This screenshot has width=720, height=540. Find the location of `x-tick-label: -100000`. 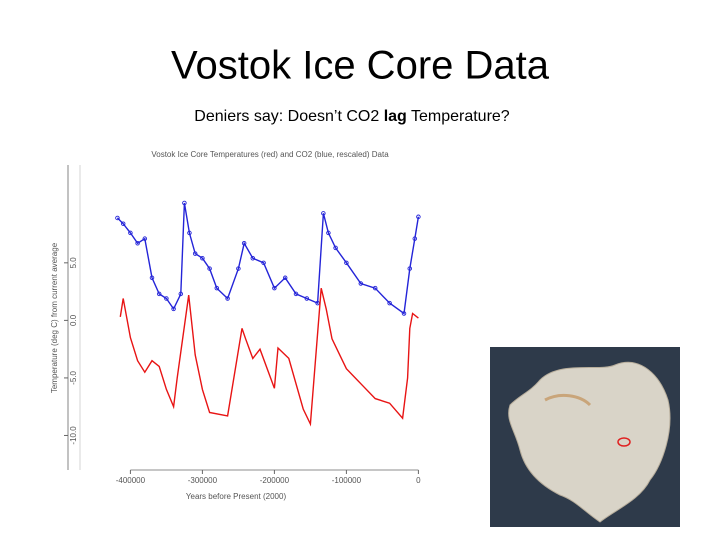

x-tick-label: -100000 is located at coordinates (347, 480).